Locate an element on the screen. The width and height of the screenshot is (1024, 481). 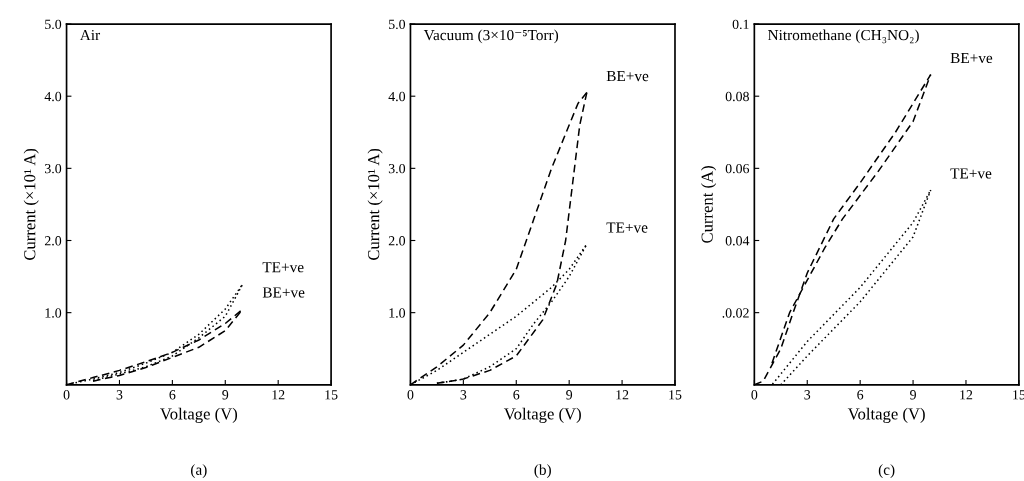
y-tick-label: 0.08 is located at coordinates (737, 96).